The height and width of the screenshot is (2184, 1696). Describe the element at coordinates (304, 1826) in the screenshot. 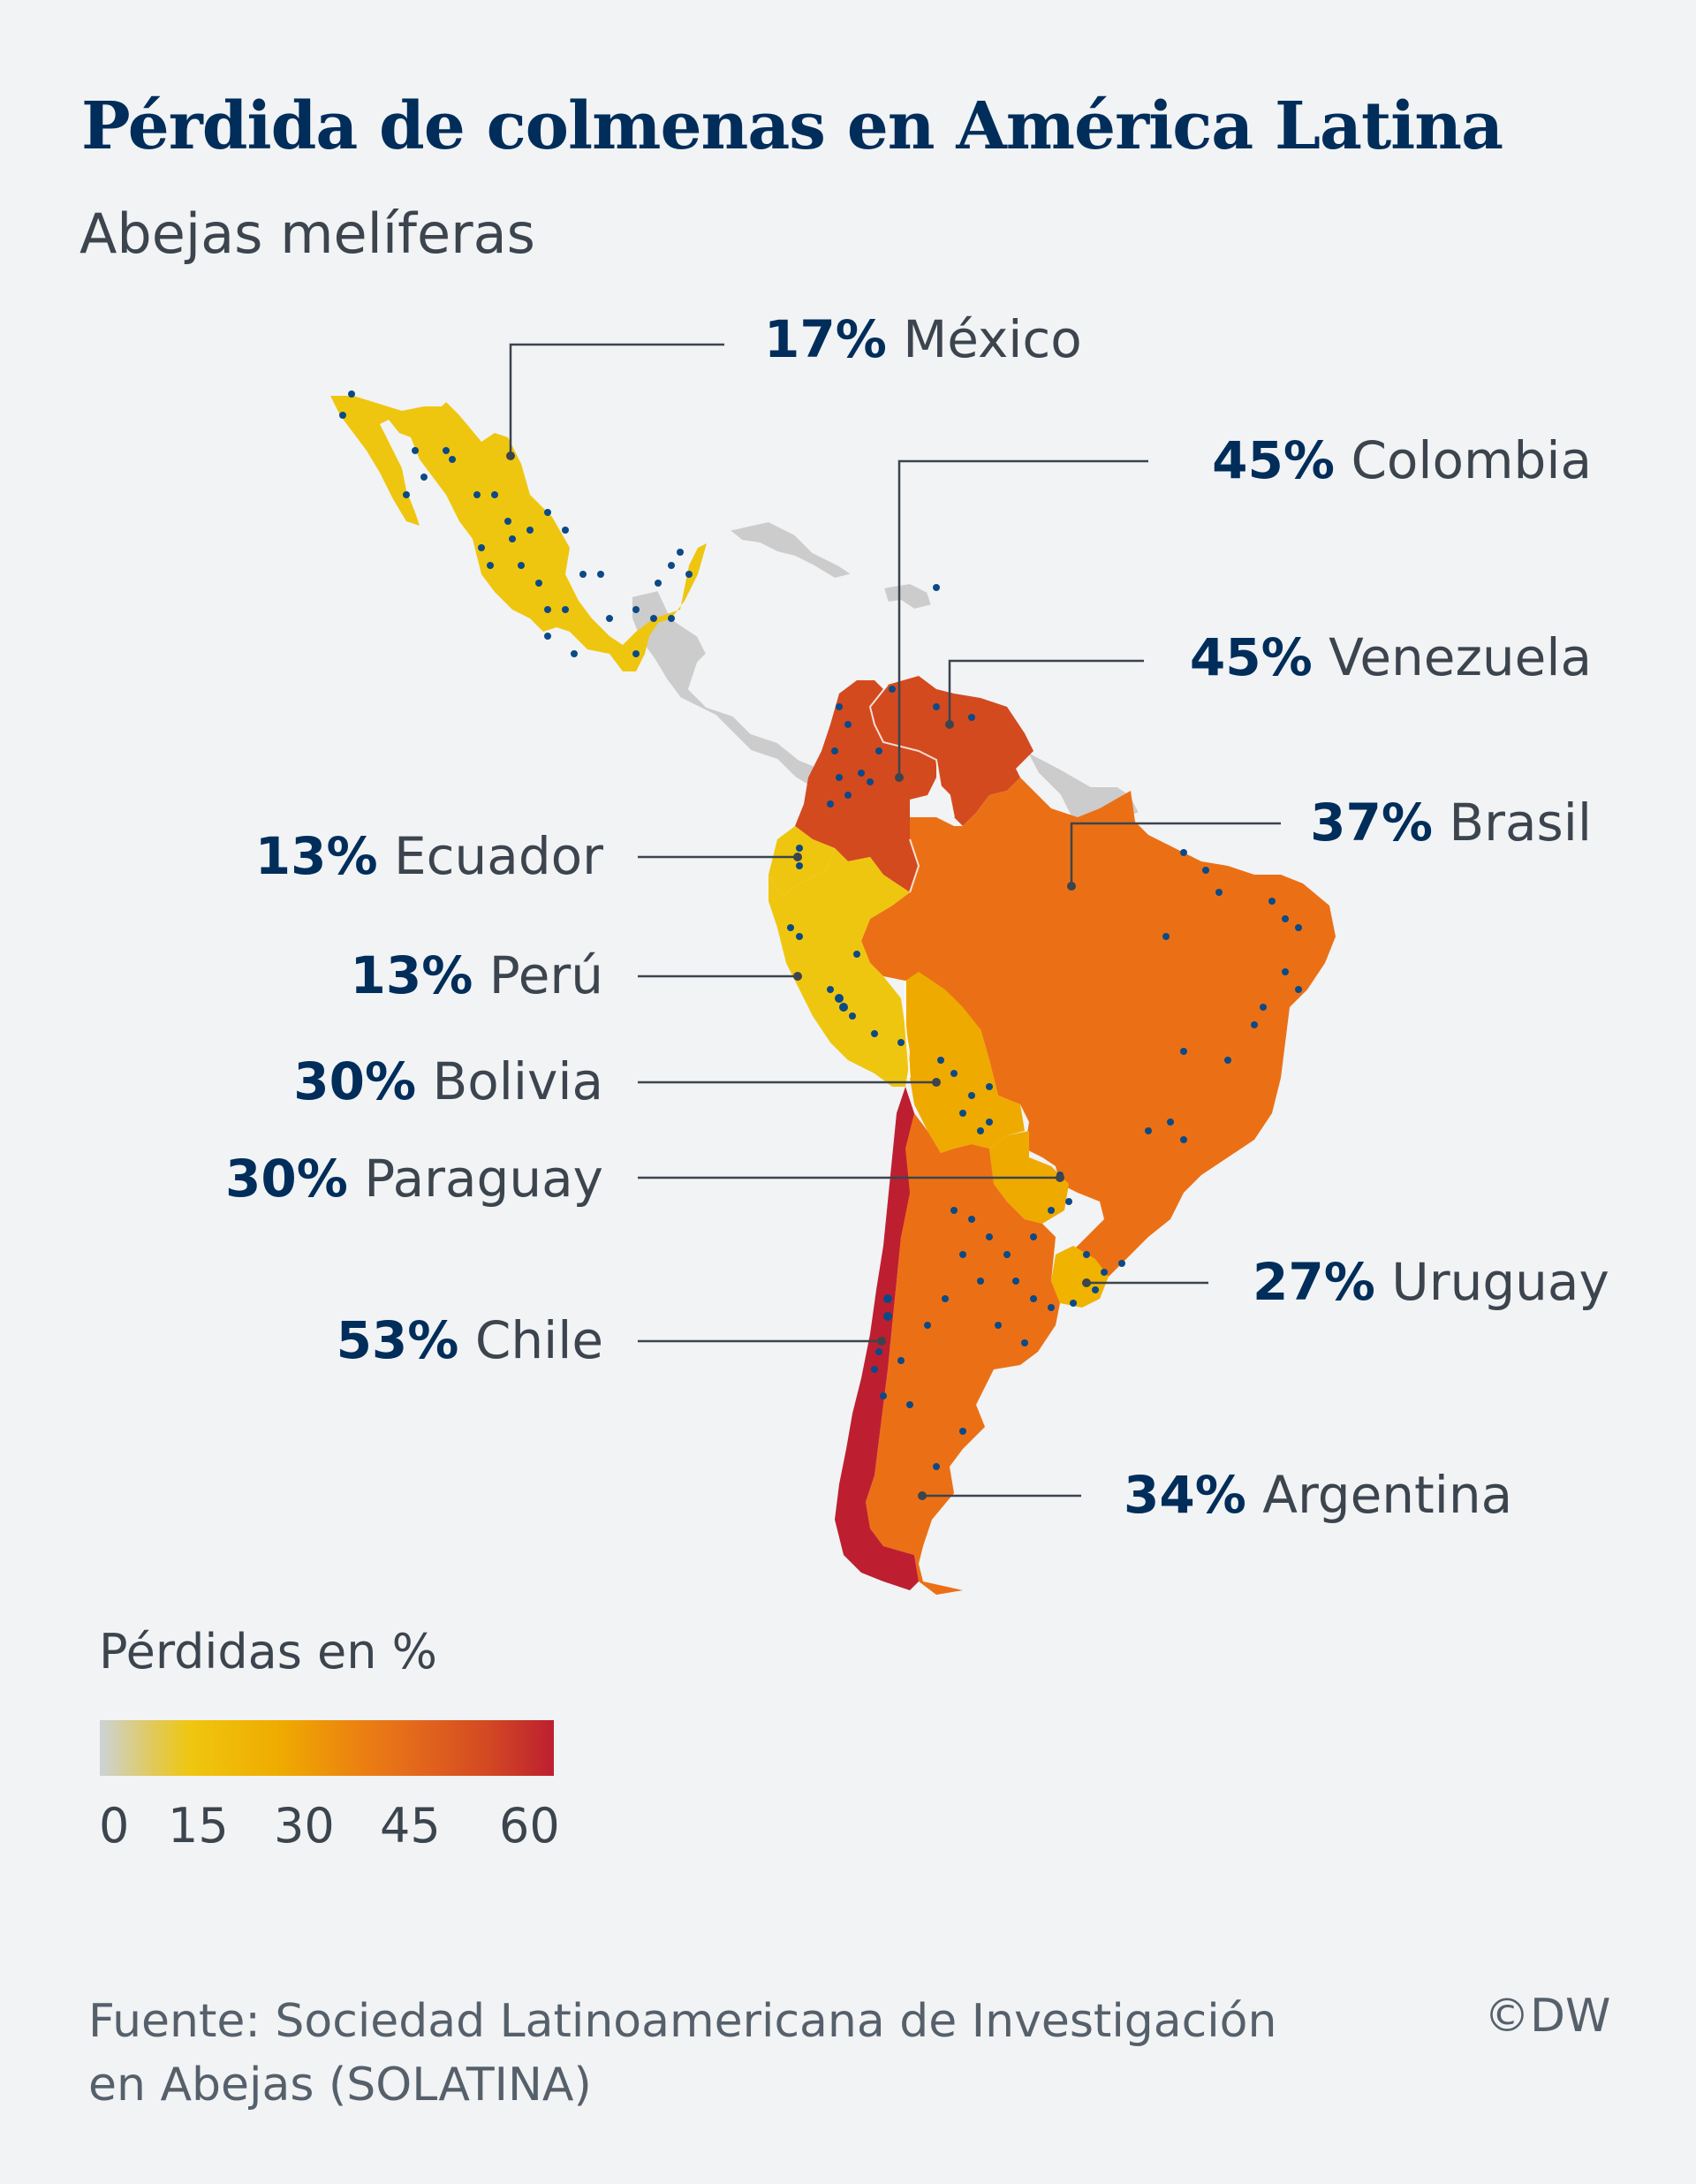

I see `legend-tick-30: 30` at that location.